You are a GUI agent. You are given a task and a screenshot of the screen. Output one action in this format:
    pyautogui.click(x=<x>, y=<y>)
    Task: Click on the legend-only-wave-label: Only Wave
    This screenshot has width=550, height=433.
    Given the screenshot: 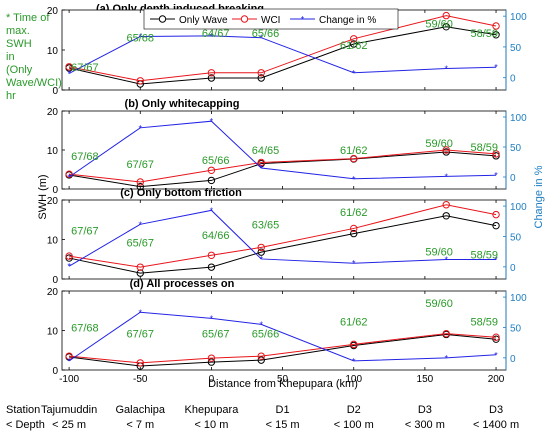 What is the action you would take?
    pyautogui.click(x=203, y=20)
    